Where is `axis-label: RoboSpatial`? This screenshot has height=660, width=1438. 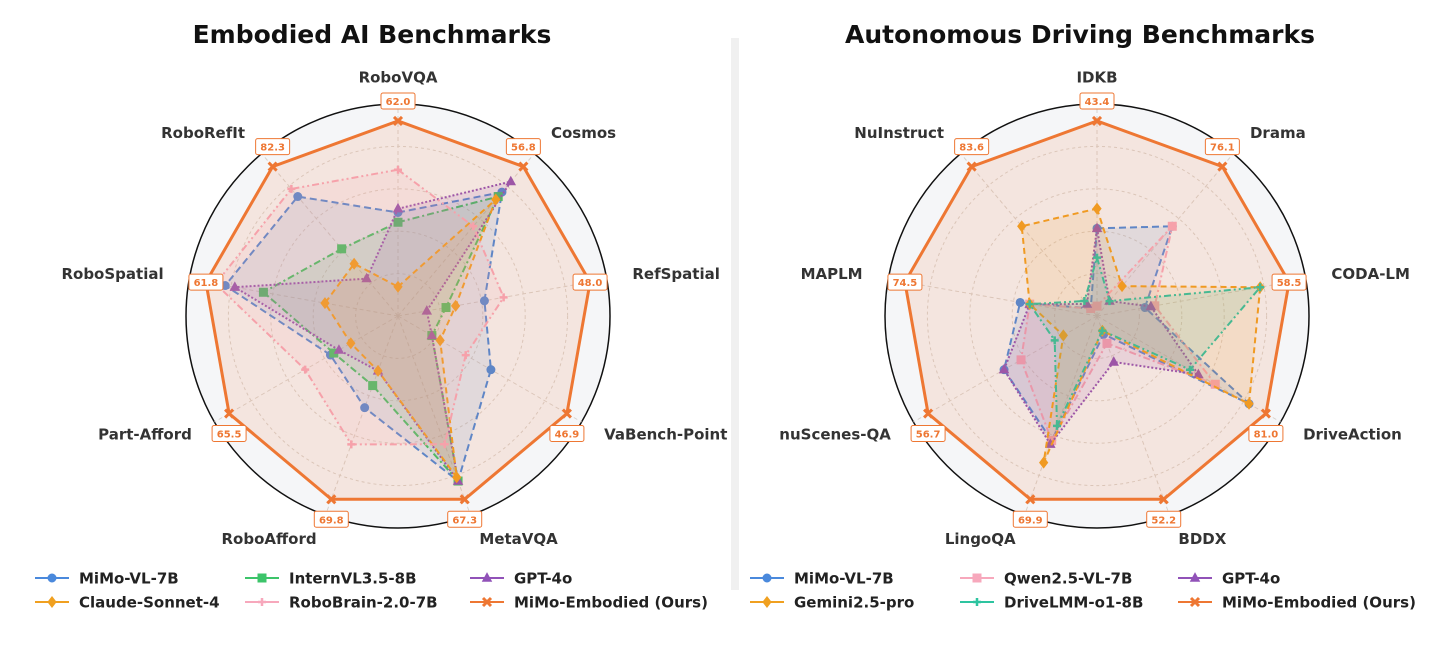 axis-label: RoboSpatial is located at coordinates (112, 274).